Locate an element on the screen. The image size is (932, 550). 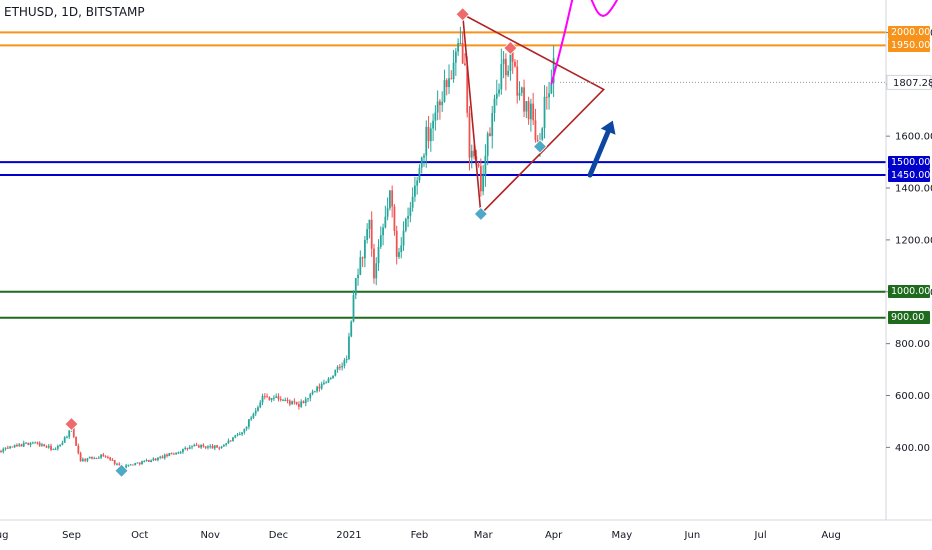
time-tick-label: Dec is located at coordinates (278, 535).